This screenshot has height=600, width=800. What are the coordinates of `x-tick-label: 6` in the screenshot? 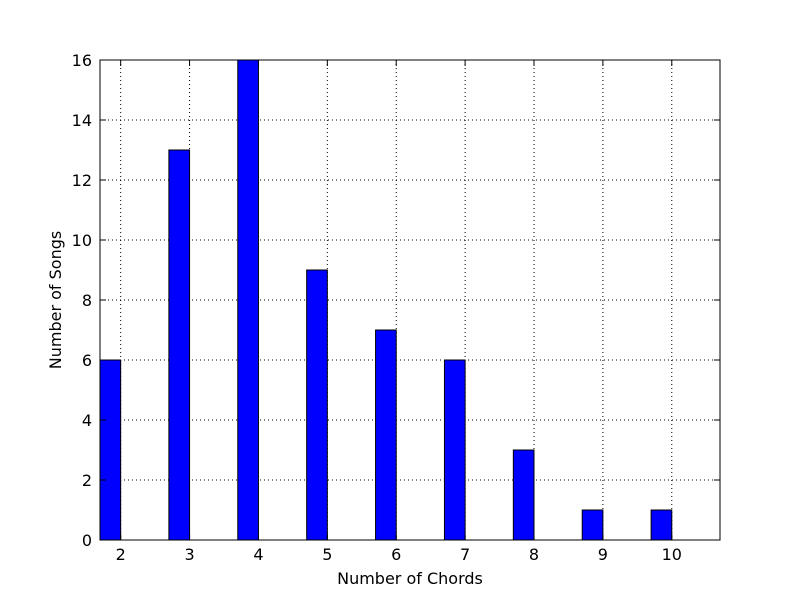 It's located at (396, 554).